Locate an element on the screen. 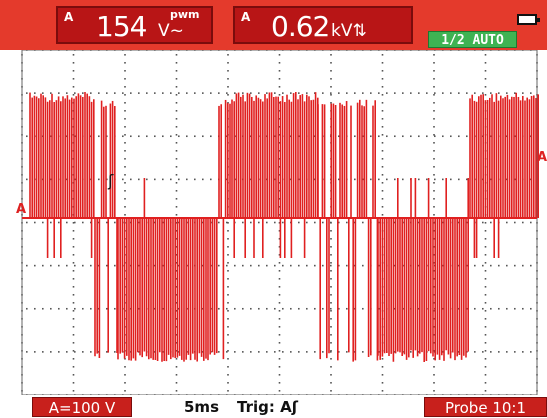 This screenshot has height=418, width=547. probe-setting-box: Probe 10:1 is located at coordinates (485, 407).